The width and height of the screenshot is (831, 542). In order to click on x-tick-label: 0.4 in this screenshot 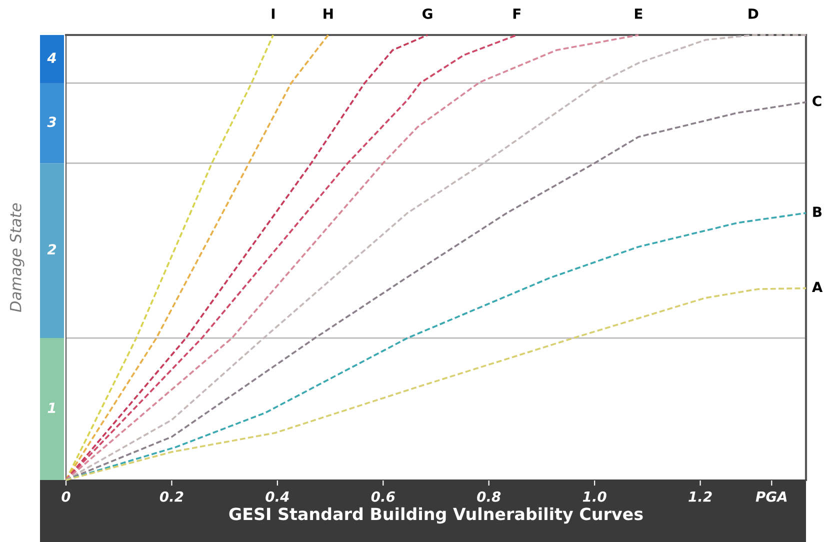, I will do `click(277, 496)`.